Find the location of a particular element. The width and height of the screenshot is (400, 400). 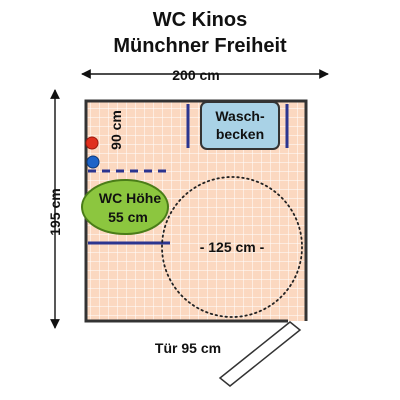

red-marker-icon is located at coordinates (92, 143).